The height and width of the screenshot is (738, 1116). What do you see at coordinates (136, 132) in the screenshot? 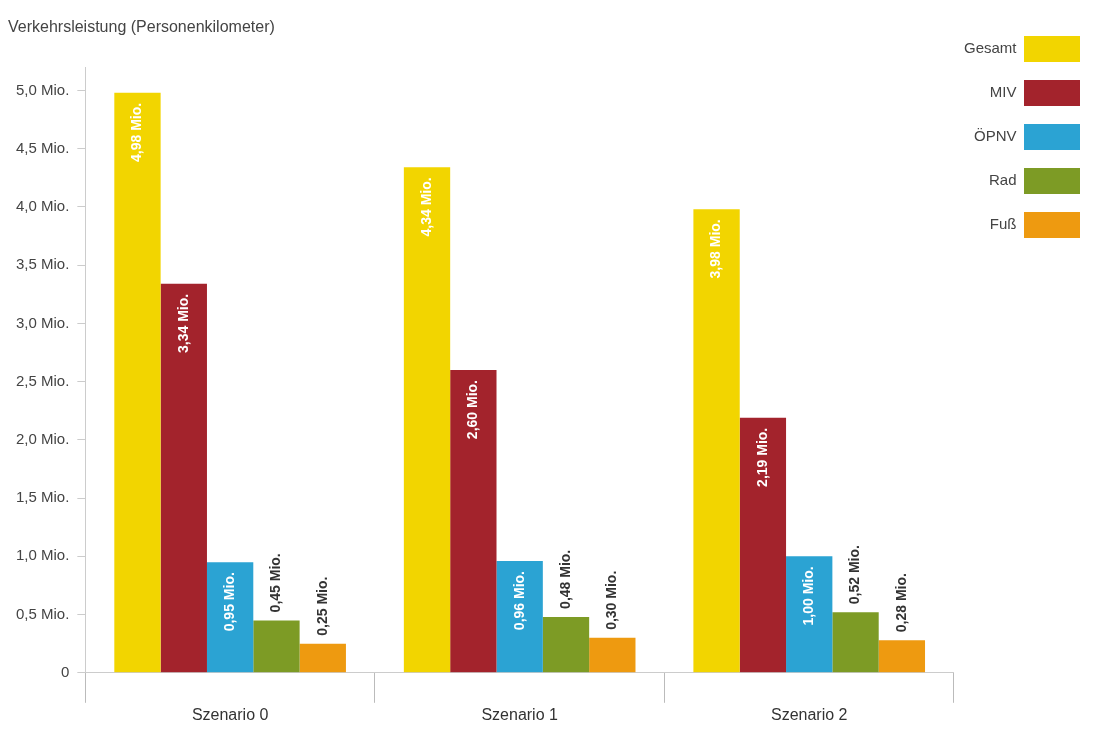
I see `data-label: 4,98 Mio.` at bounding box center [136, 132].